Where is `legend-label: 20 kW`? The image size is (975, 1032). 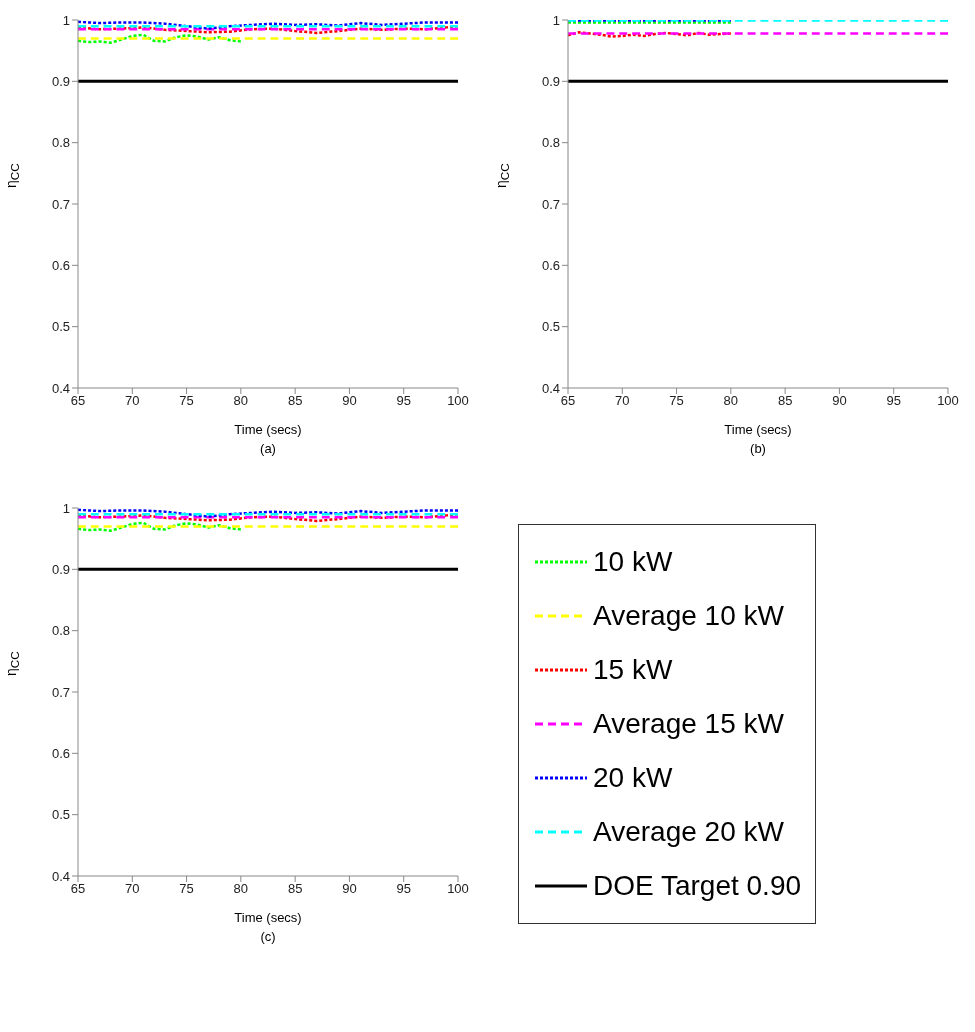
legend-label: 20 kW is located at coordinates (633, 778).